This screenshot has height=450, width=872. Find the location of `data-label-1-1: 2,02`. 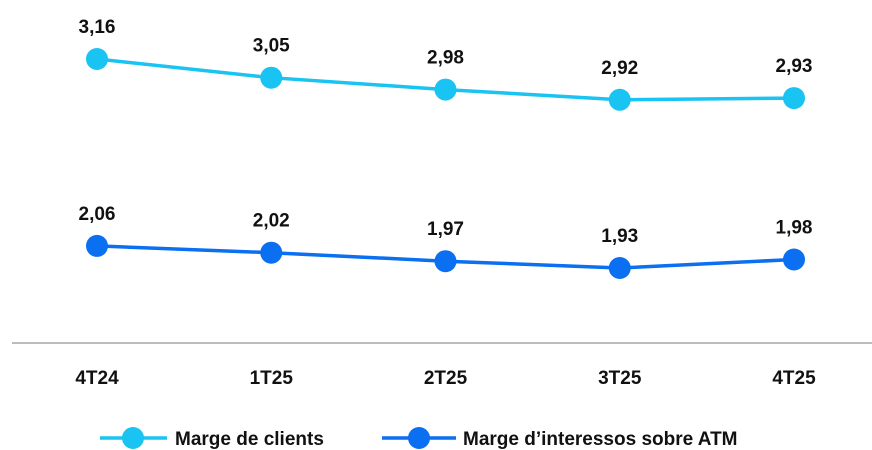

data-label-1-1: 2,02 is located at coordinates (271, 221).